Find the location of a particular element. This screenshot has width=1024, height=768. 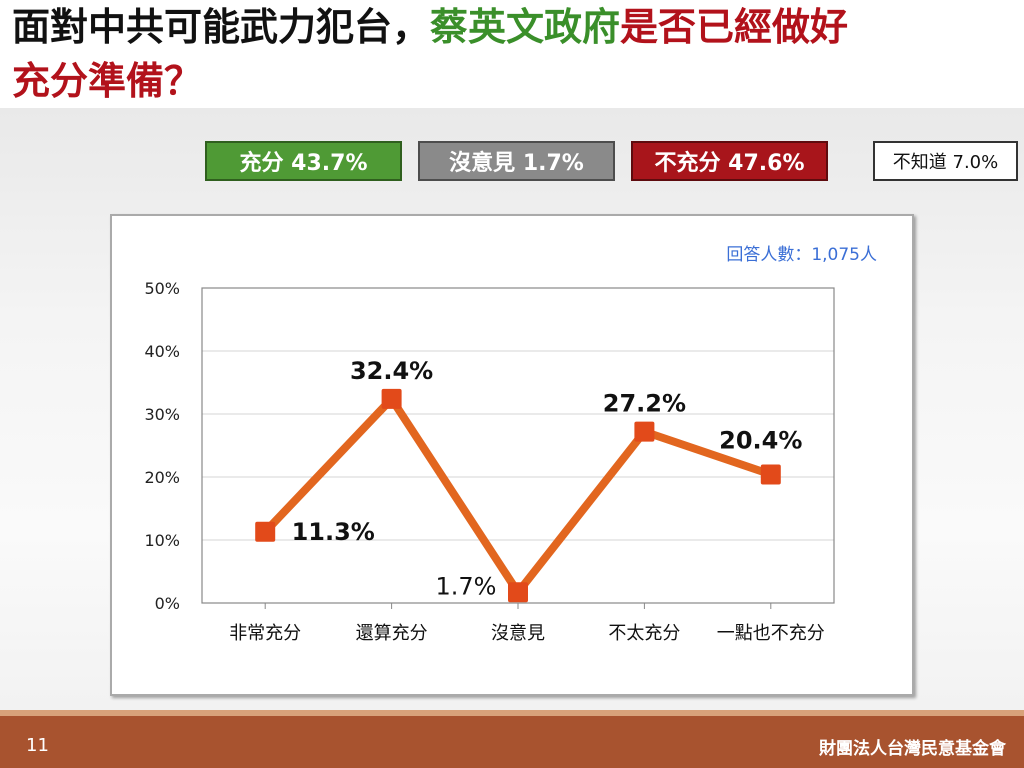

data-label: 11.3% is located at coordinates (333, 532).